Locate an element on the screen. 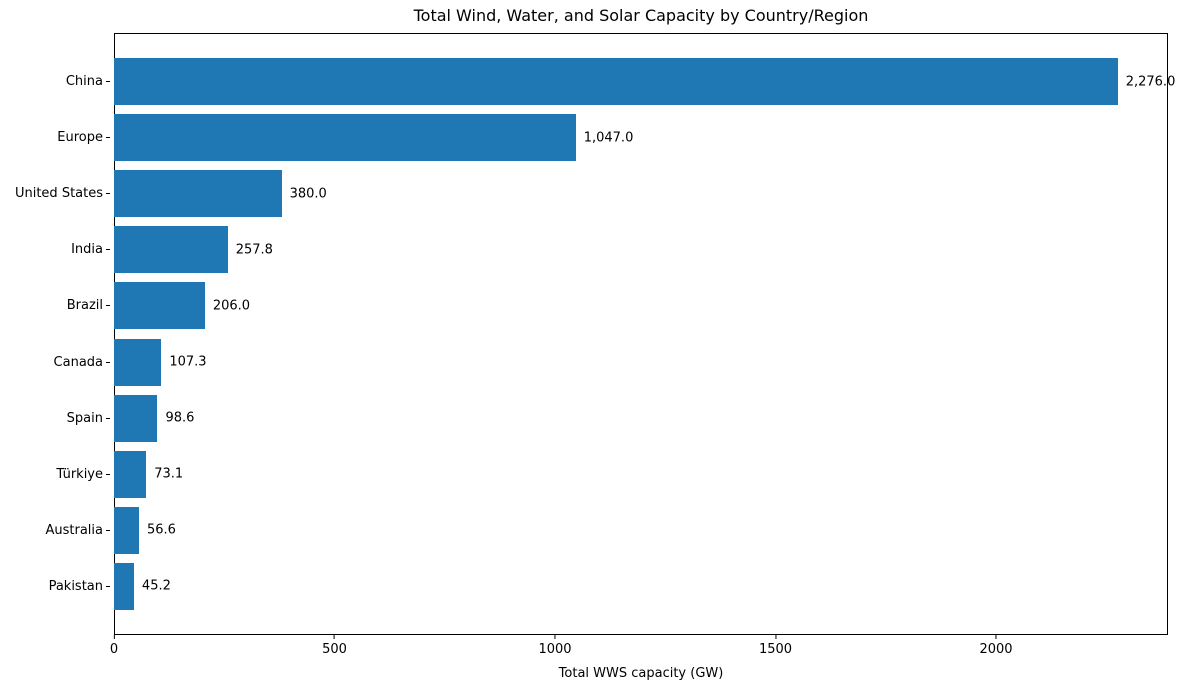  bar-track: 98.6 is located at coordinates (641, 418).